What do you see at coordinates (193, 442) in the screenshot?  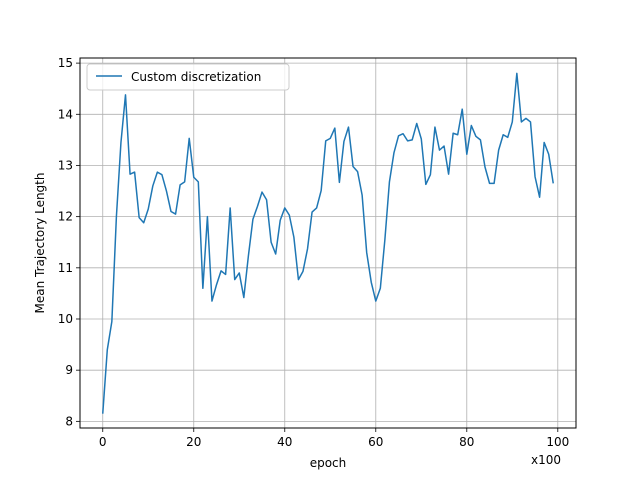 I see `x-tick-label: 20` at bounding box center [193, 442].